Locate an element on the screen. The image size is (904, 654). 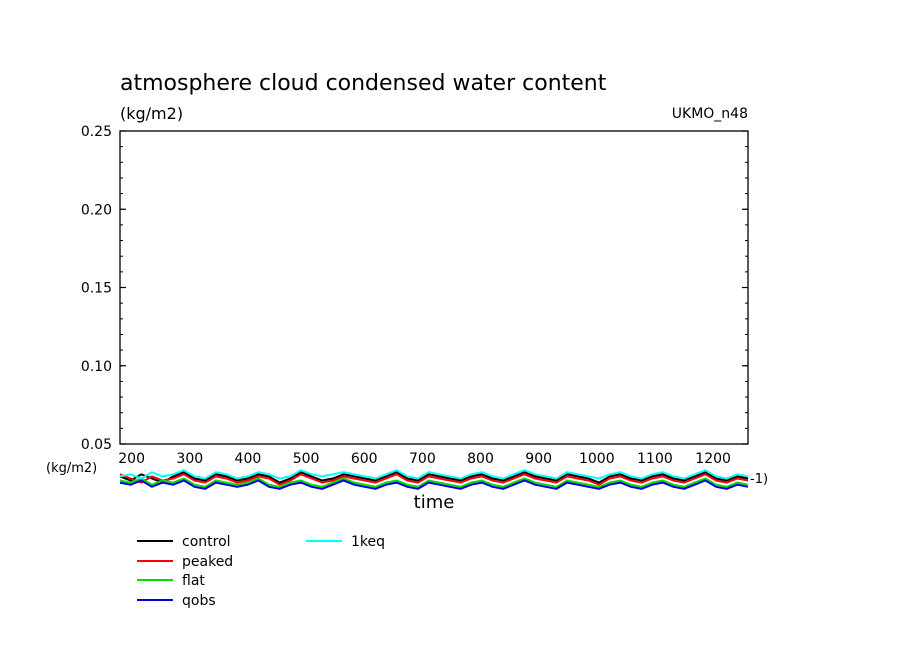
x-tick-label: 800 is located at coordinates (480, 459).